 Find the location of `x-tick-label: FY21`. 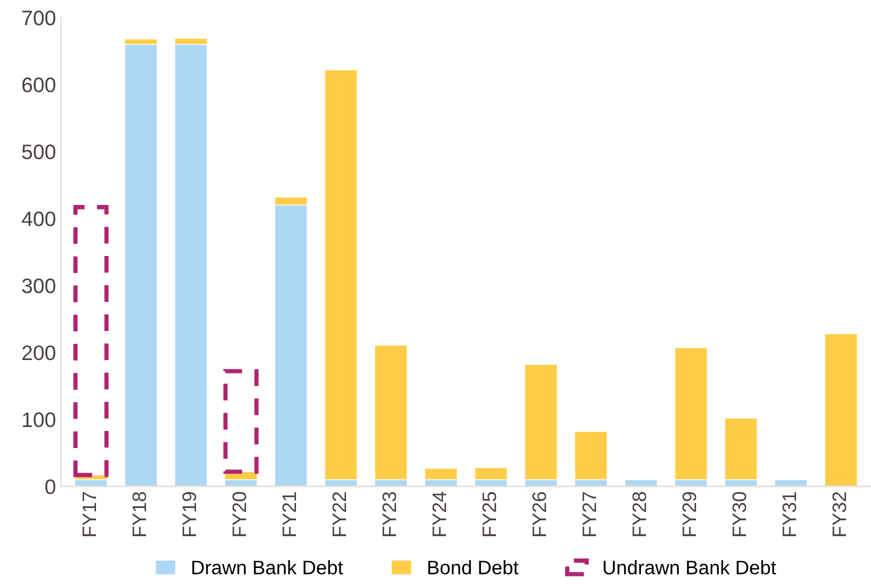

x-tick-label: FY21 is located at coordinates (289, 514).